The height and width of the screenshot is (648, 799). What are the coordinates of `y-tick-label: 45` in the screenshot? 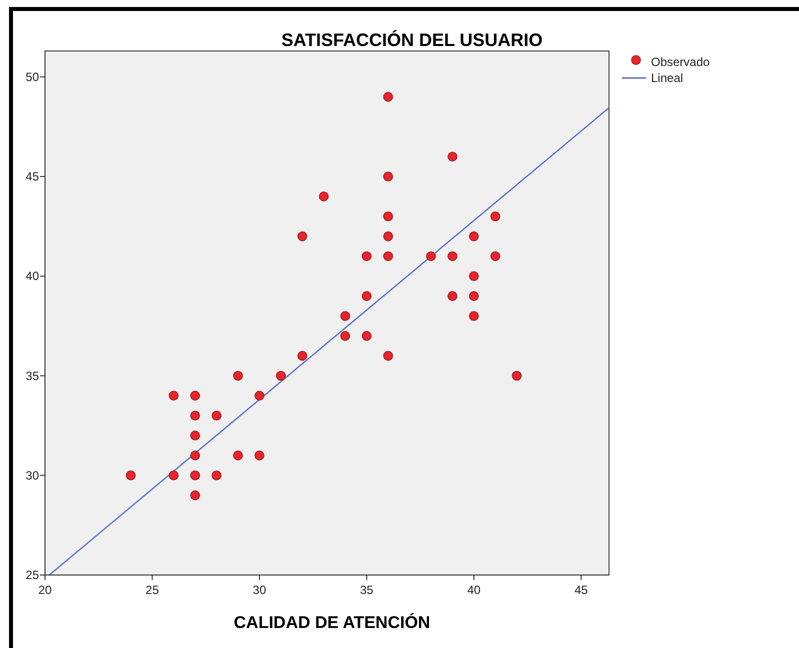 It's located at (33, 177).